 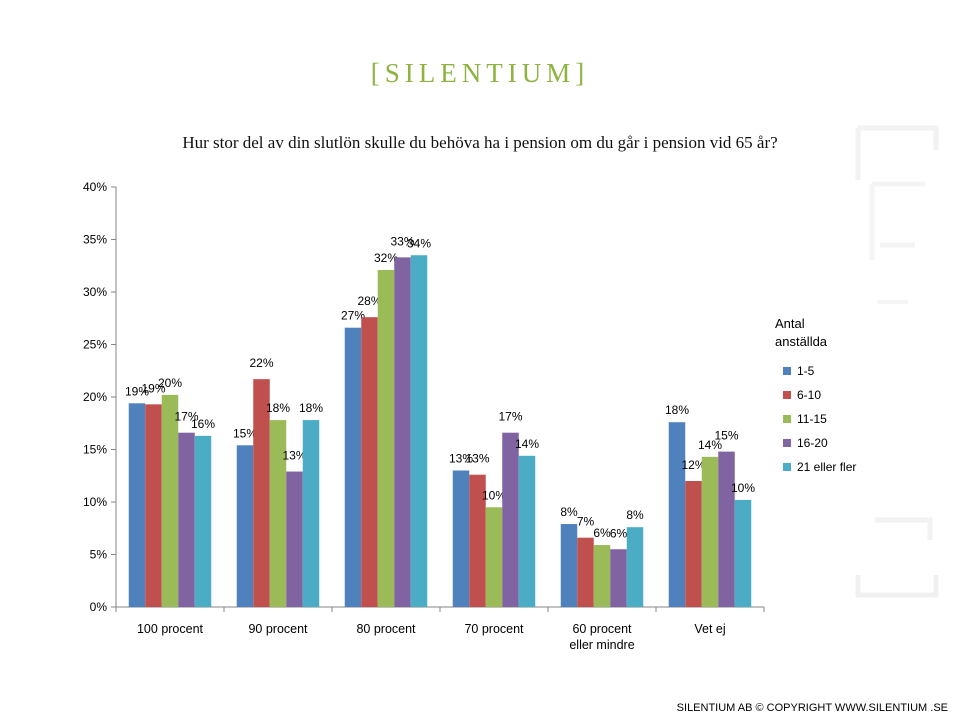 I want to click on y-tick-label: 25%, so click(x=95, y=345).